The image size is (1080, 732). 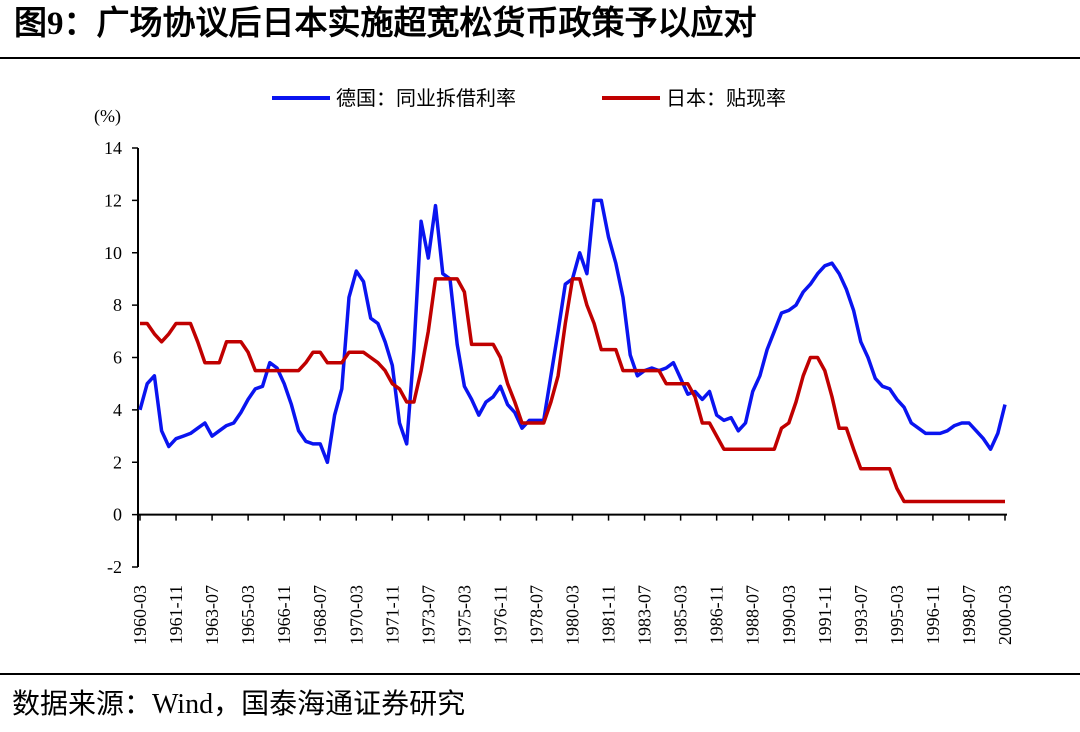 What do you see at coordinates (117, 462) in the screenshot?
I see `y-tick-label: 2` at bounding box center [117, 462].